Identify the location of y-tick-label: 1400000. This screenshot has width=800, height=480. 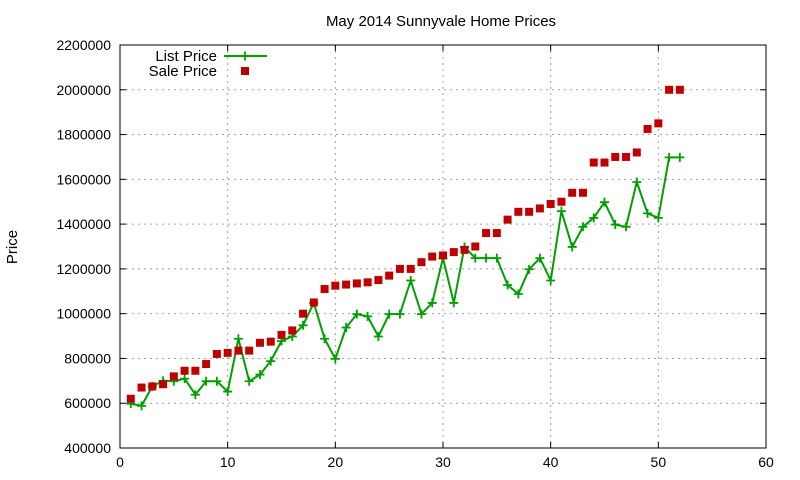
(83, 224).